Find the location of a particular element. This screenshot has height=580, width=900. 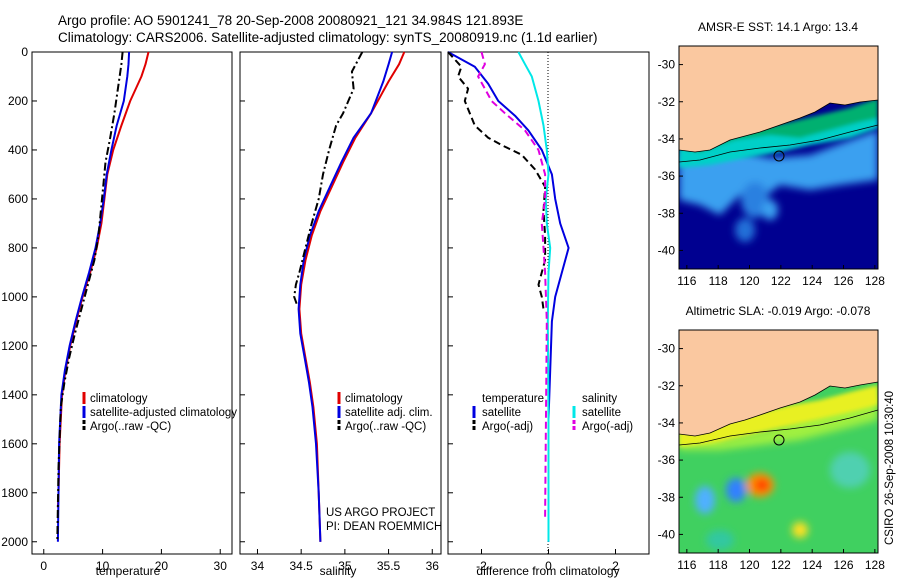

legend-heading-temperature: temperature is located at coordinates (513, 399).